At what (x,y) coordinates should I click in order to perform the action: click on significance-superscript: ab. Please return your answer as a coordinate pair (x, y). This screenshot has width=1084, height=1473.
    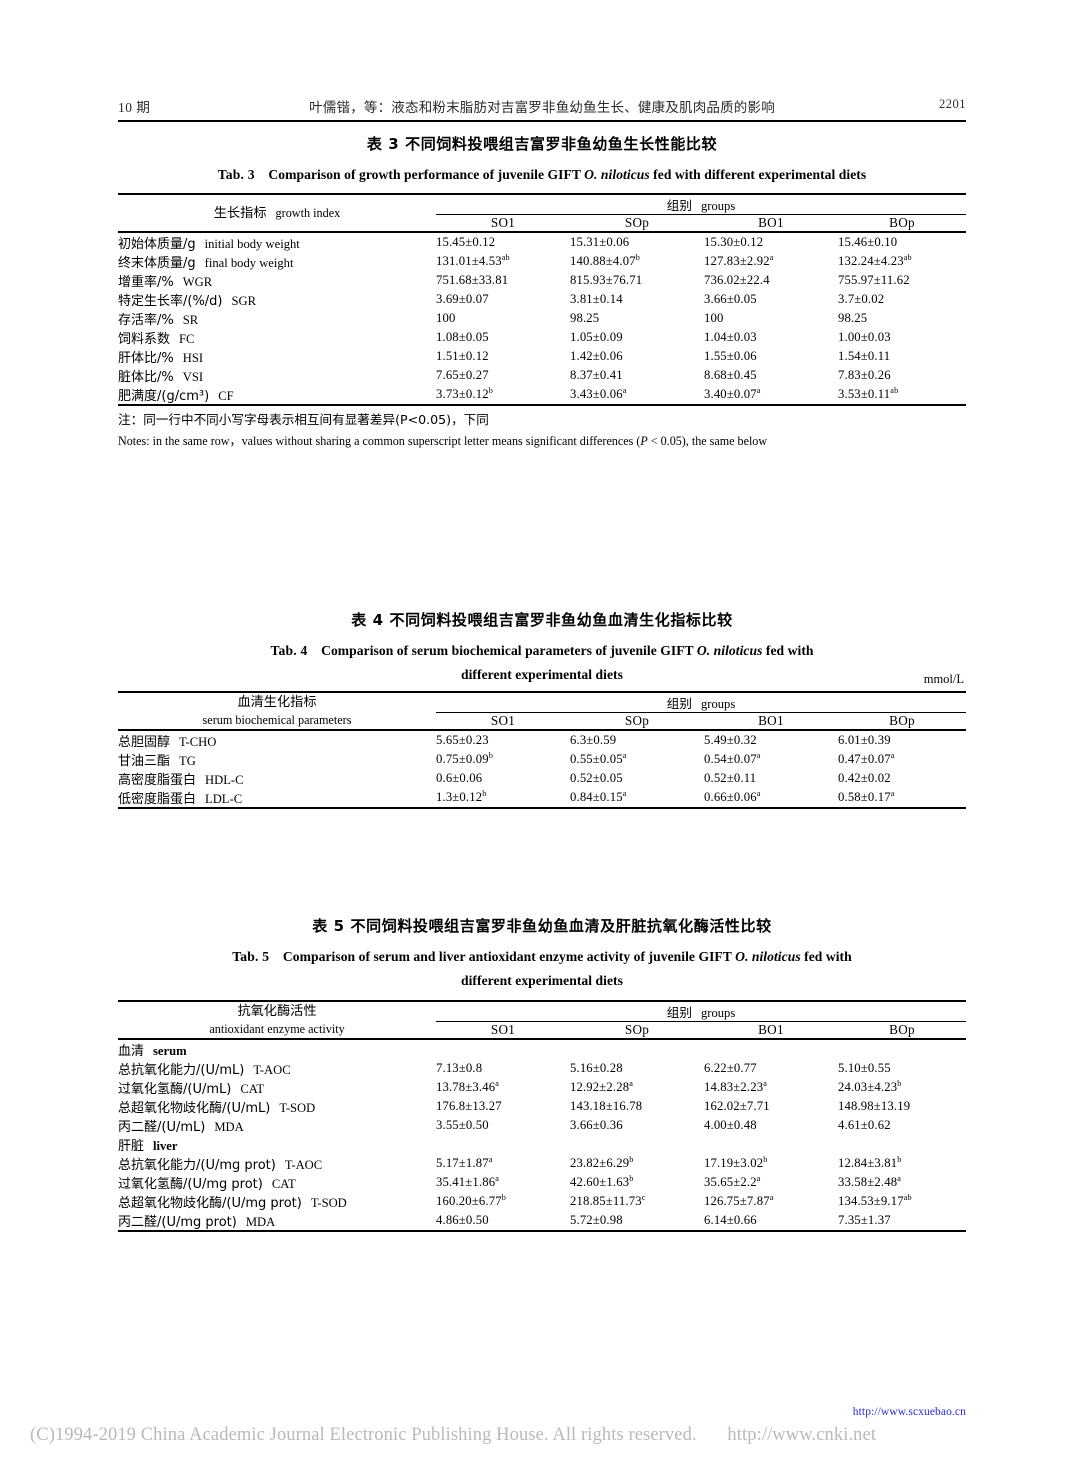
    Looking at the image, I should click on (505, 257).